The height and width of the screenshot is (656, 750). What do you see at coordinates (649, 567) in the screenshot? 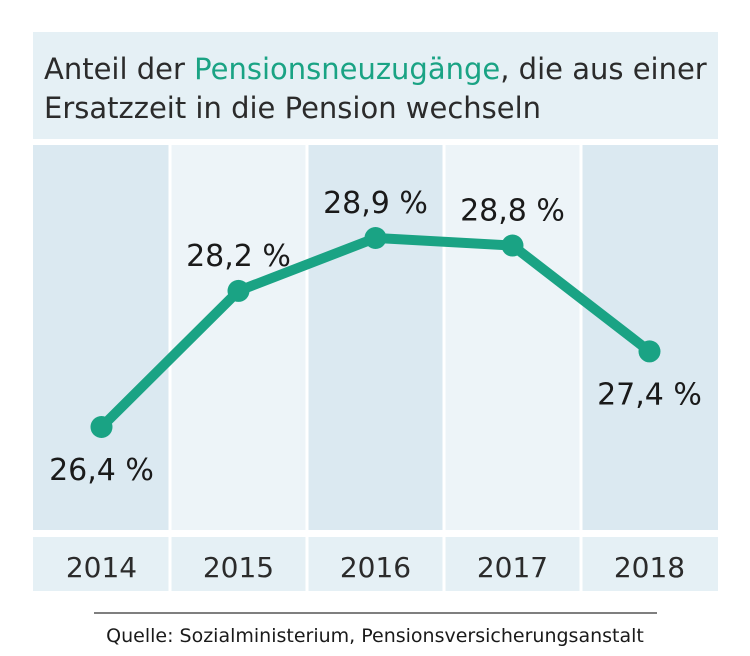
I see `x-tick-2018: 2018` at bounding box center [649, 567].